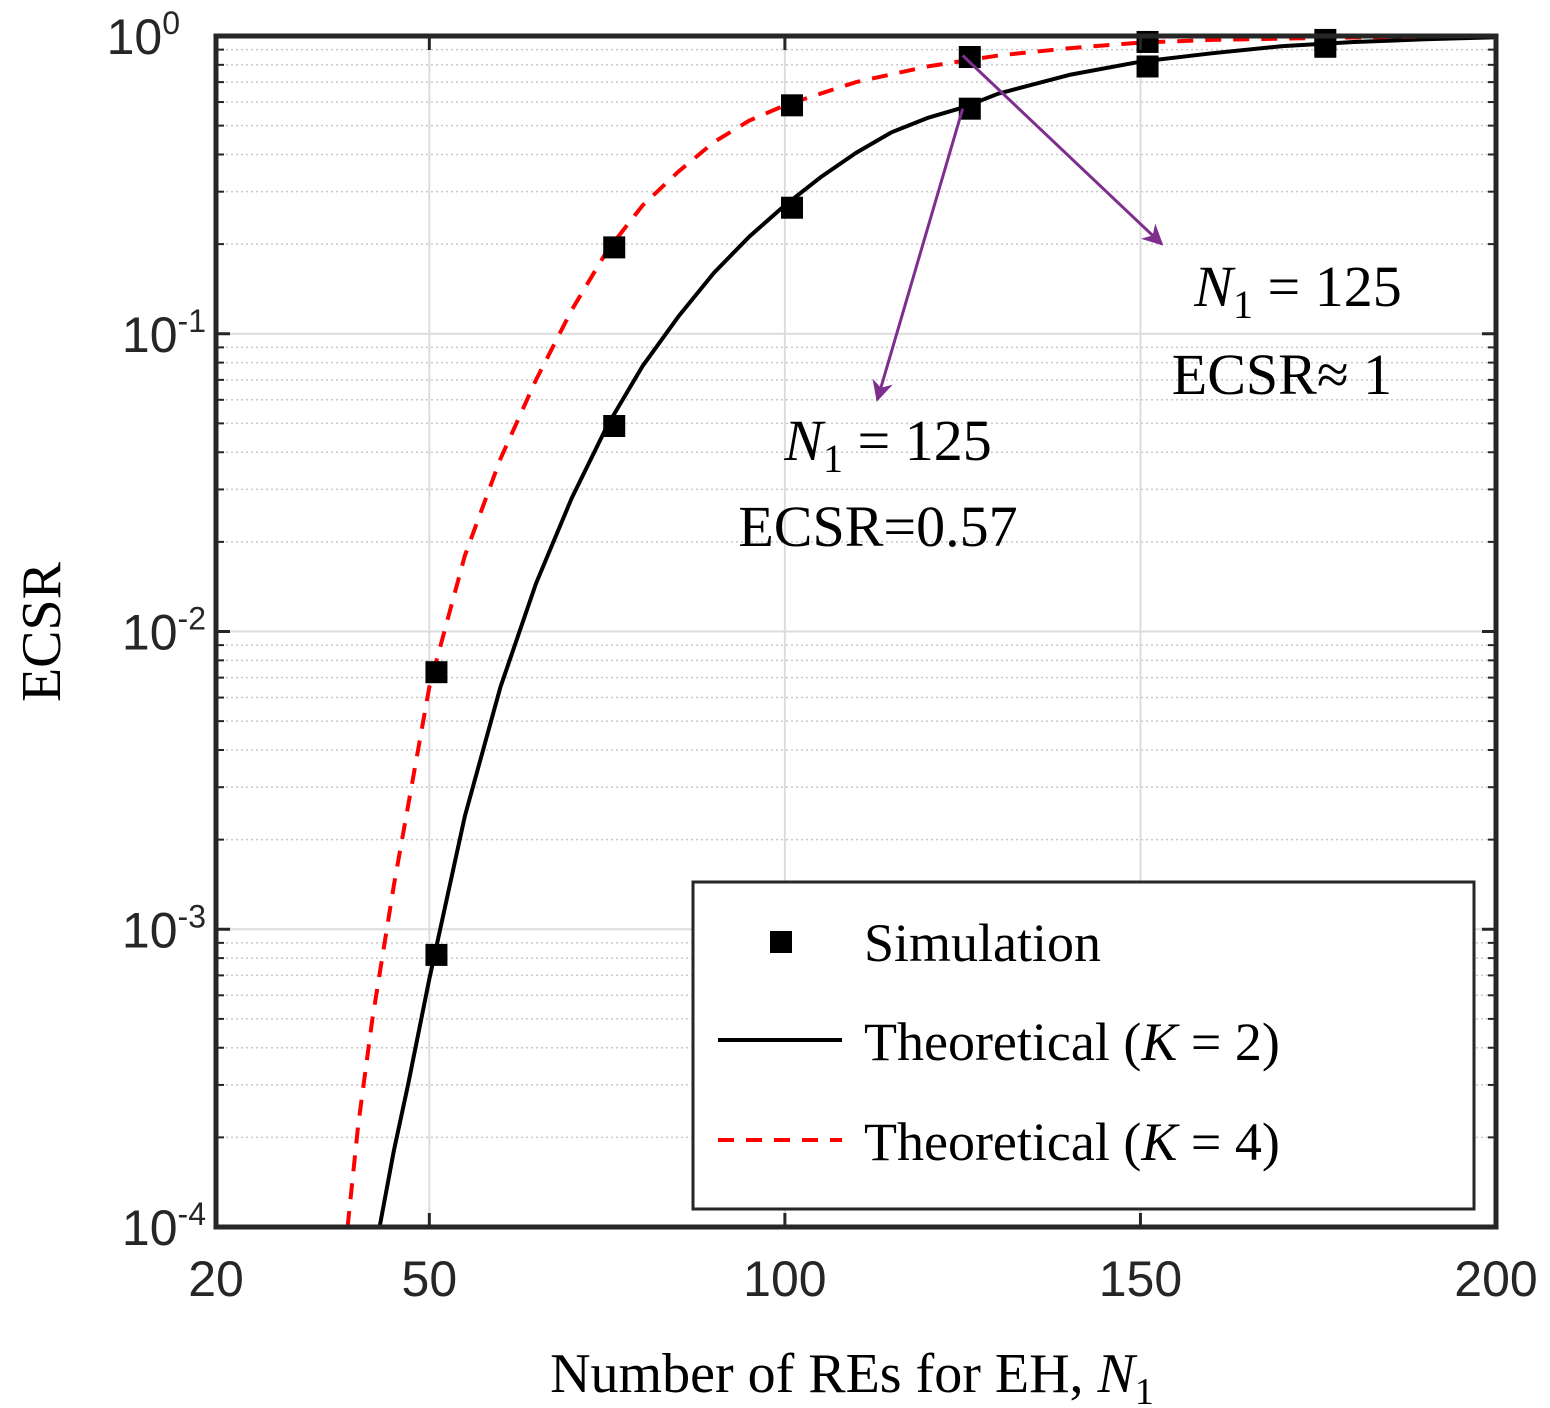 Image resolution: width=1550 pixels, height=1408 pixels. Describe the element at coordinates (42, 631) in the screenshot. I see `y-axis-label: ECSR` at that location.